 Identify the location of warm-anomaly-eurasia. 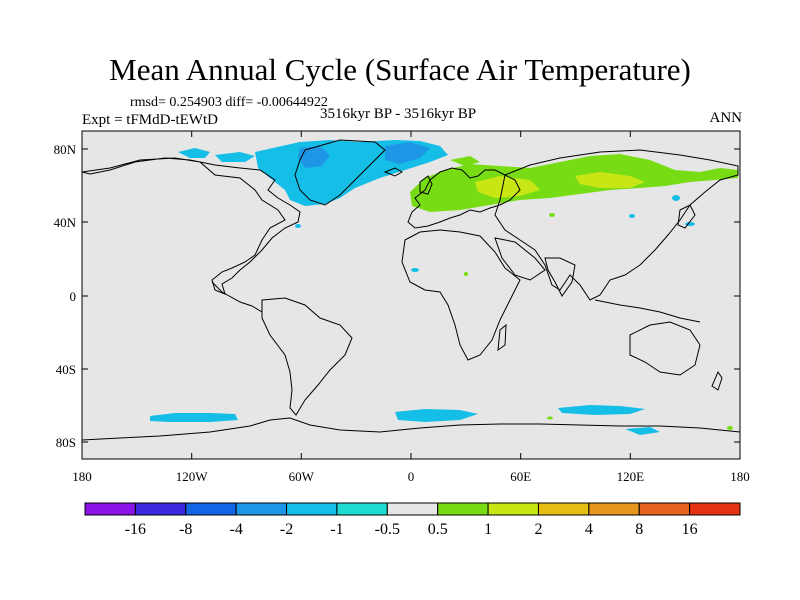
(574, 183).